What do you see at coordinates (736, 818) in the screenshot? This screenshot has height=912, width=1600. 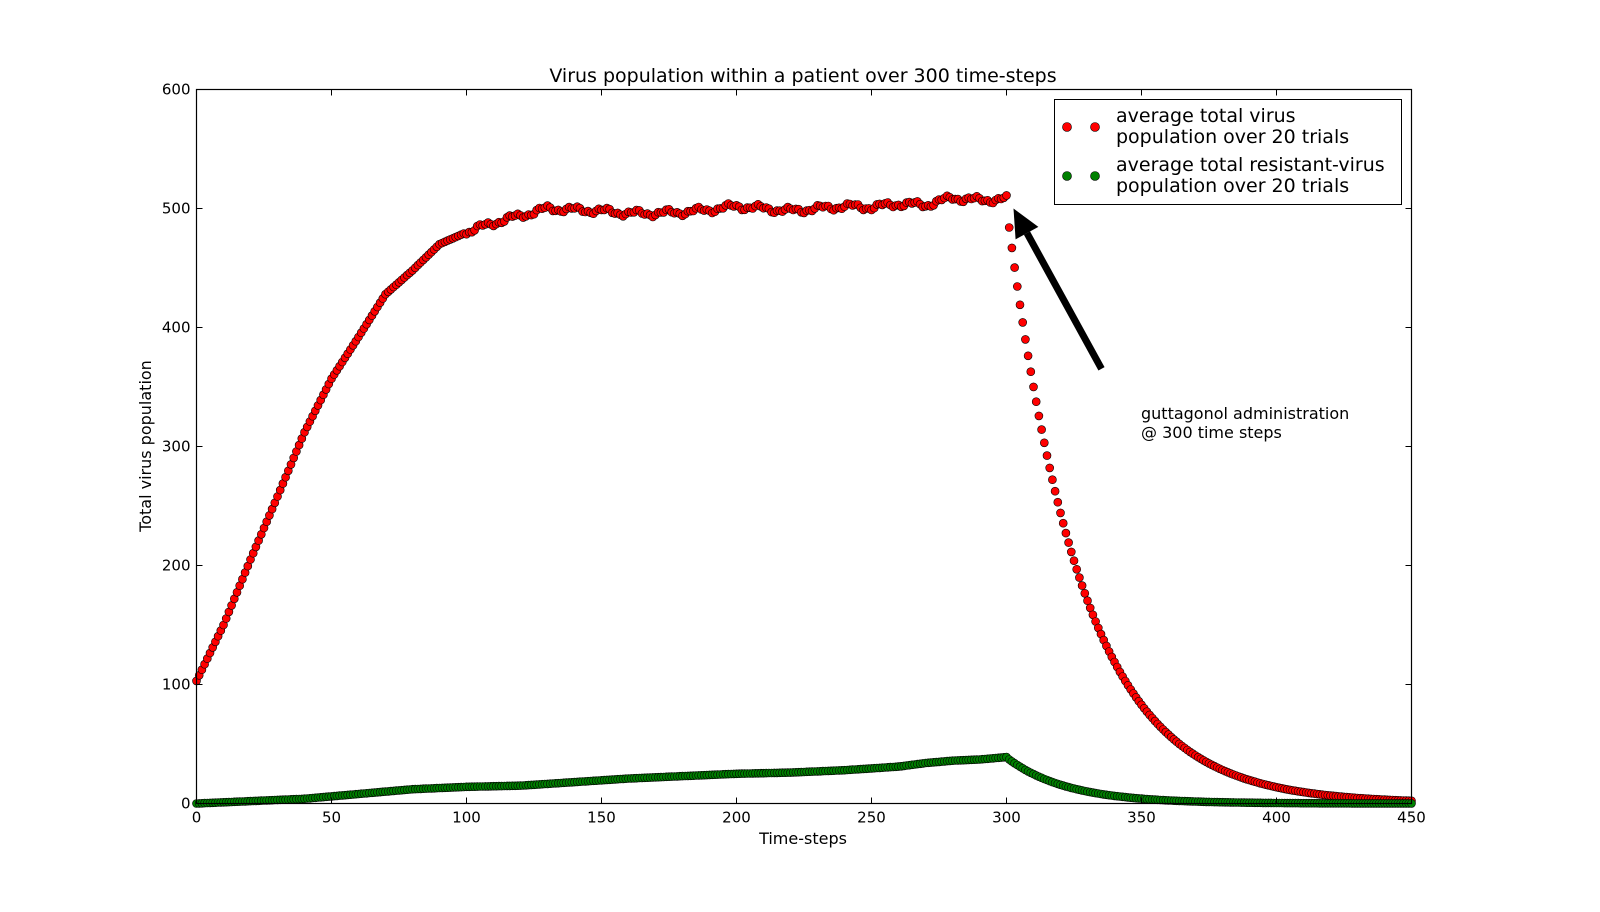 I see `x-tick-label: 200` at bounding box center [736, 818].